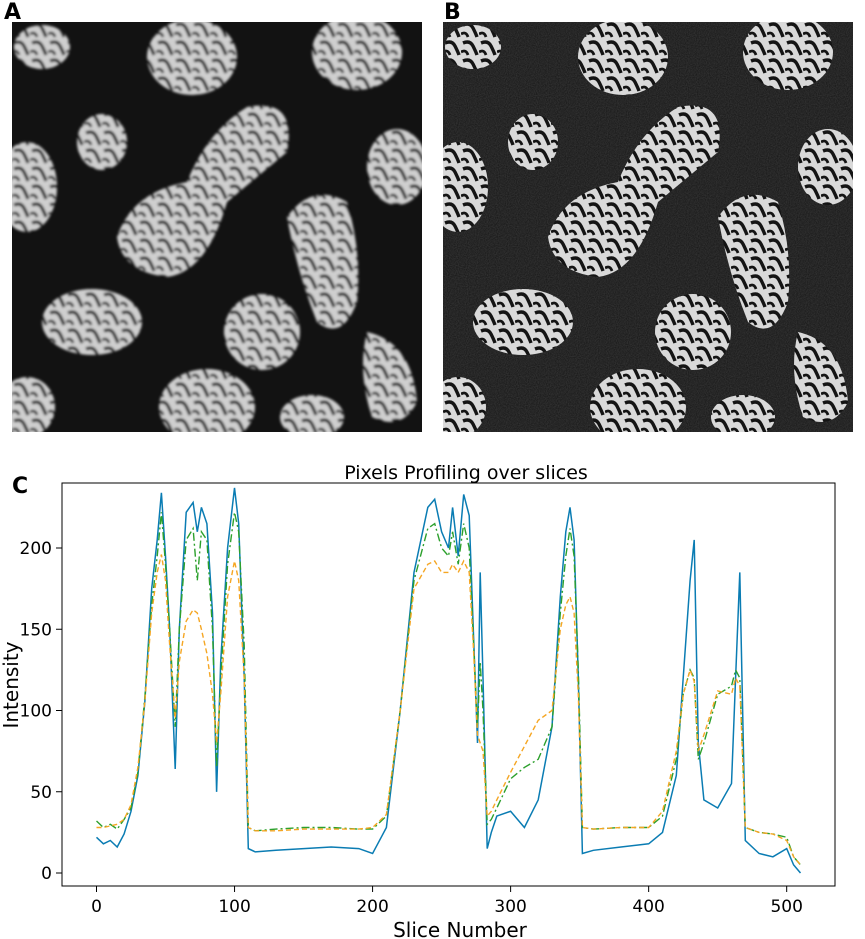 Image resolution: width=865 pixels, height=939 pixels. Describe the element at coordinates (36, 549) in the screenshot. I see `y-tick-label: 200` at that location.